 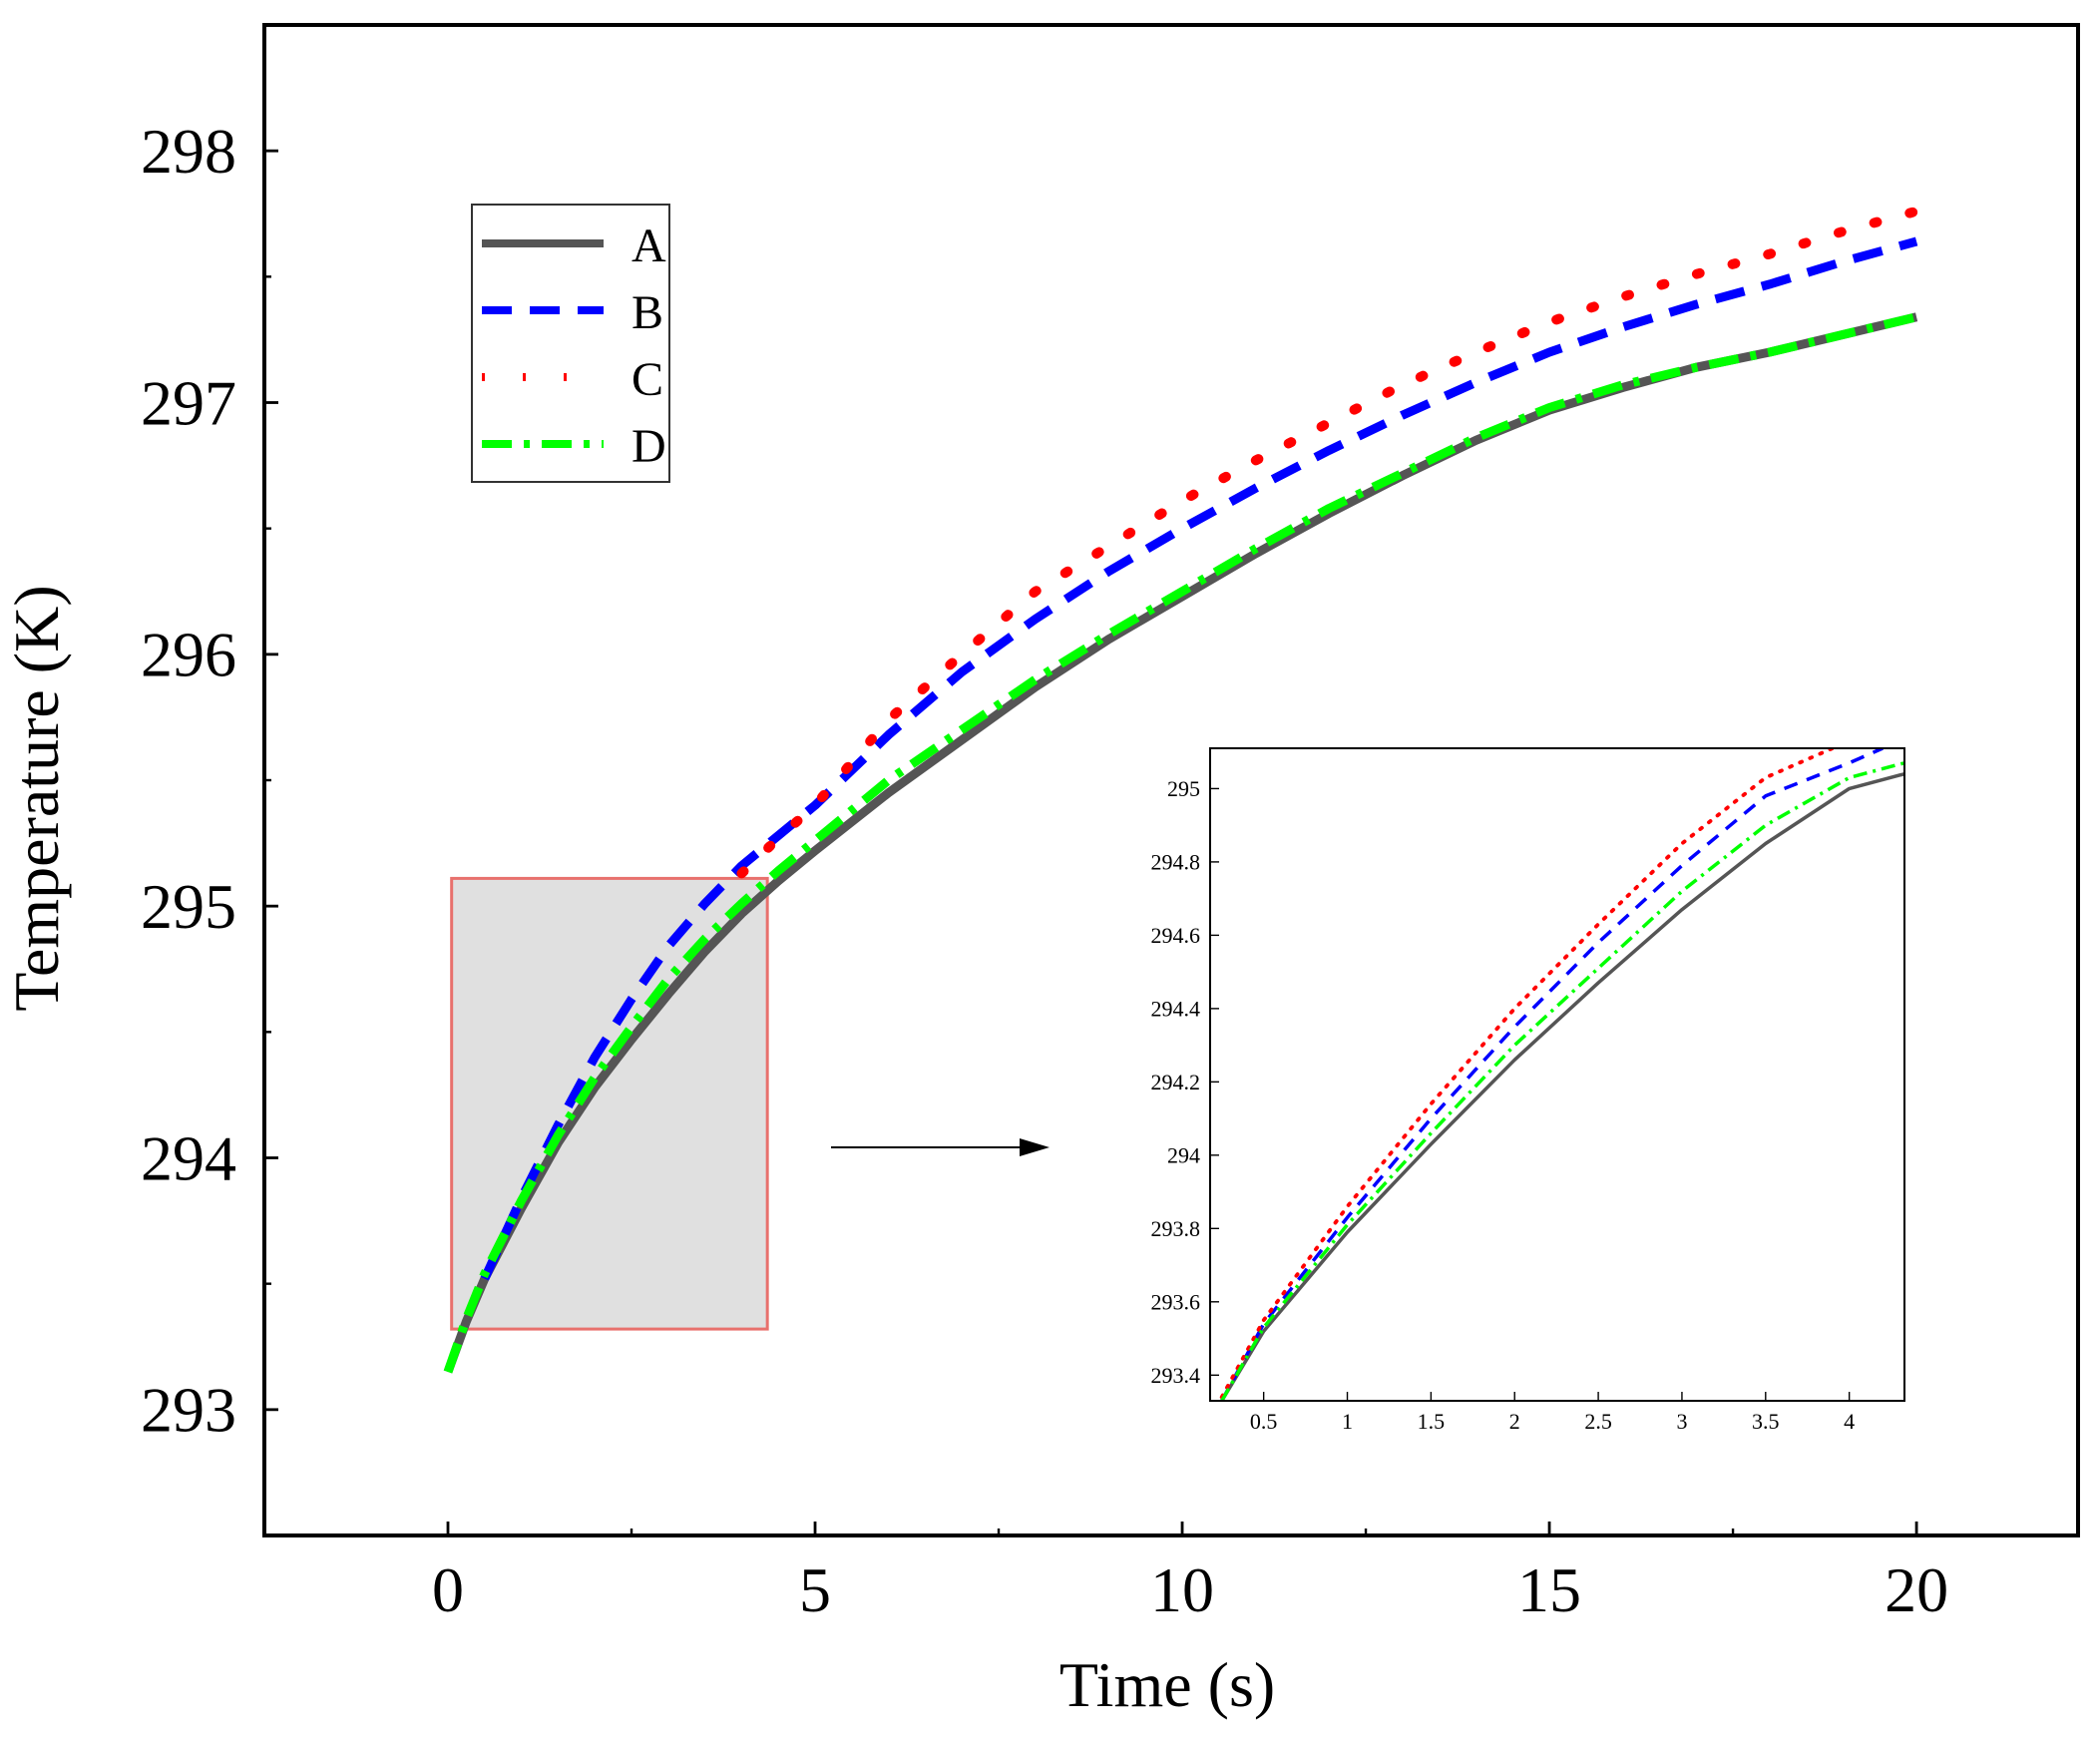 I want to click on inset-x-tick-label: 2.5, so click(x=1598, y=1421).